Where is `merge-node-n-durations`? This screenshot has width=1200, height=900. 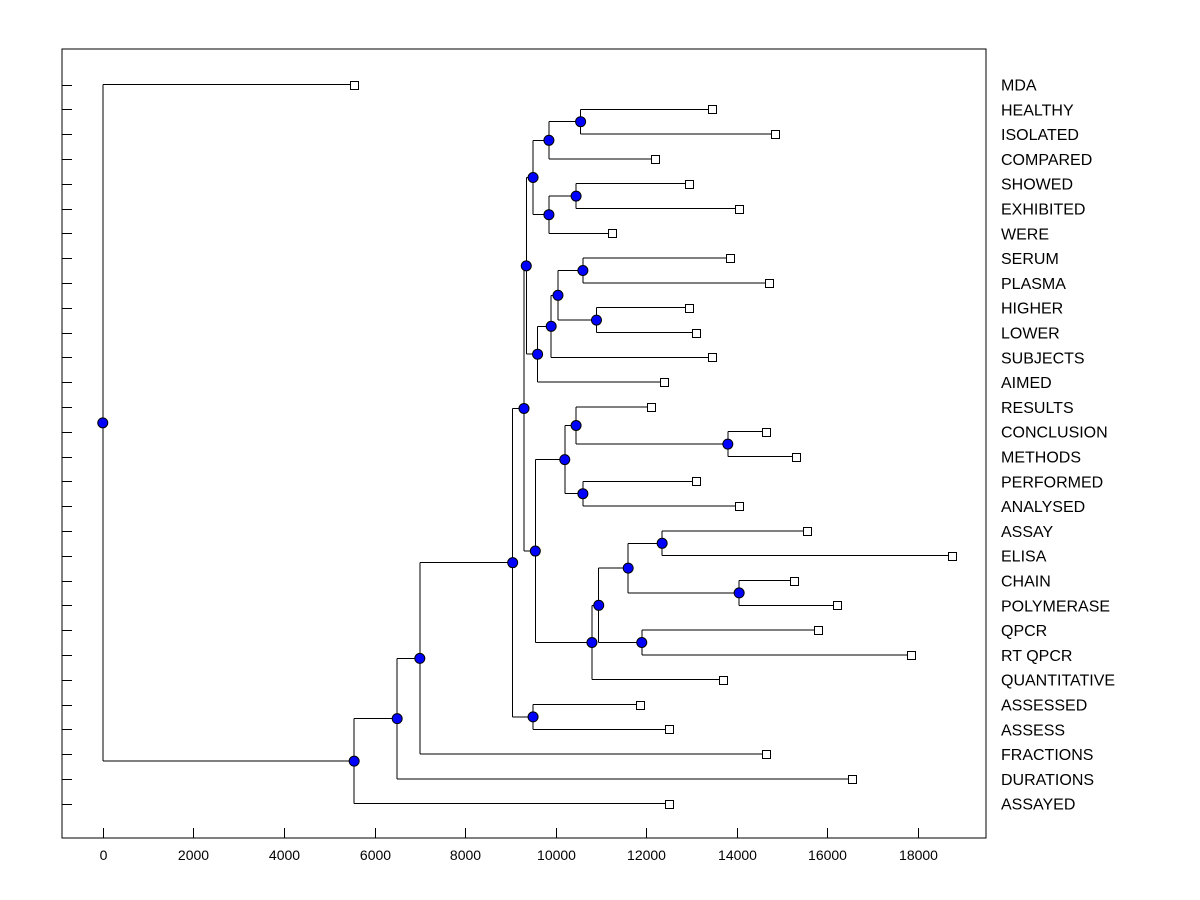 merge-node-n-durations is located at coordinates (397, 719).